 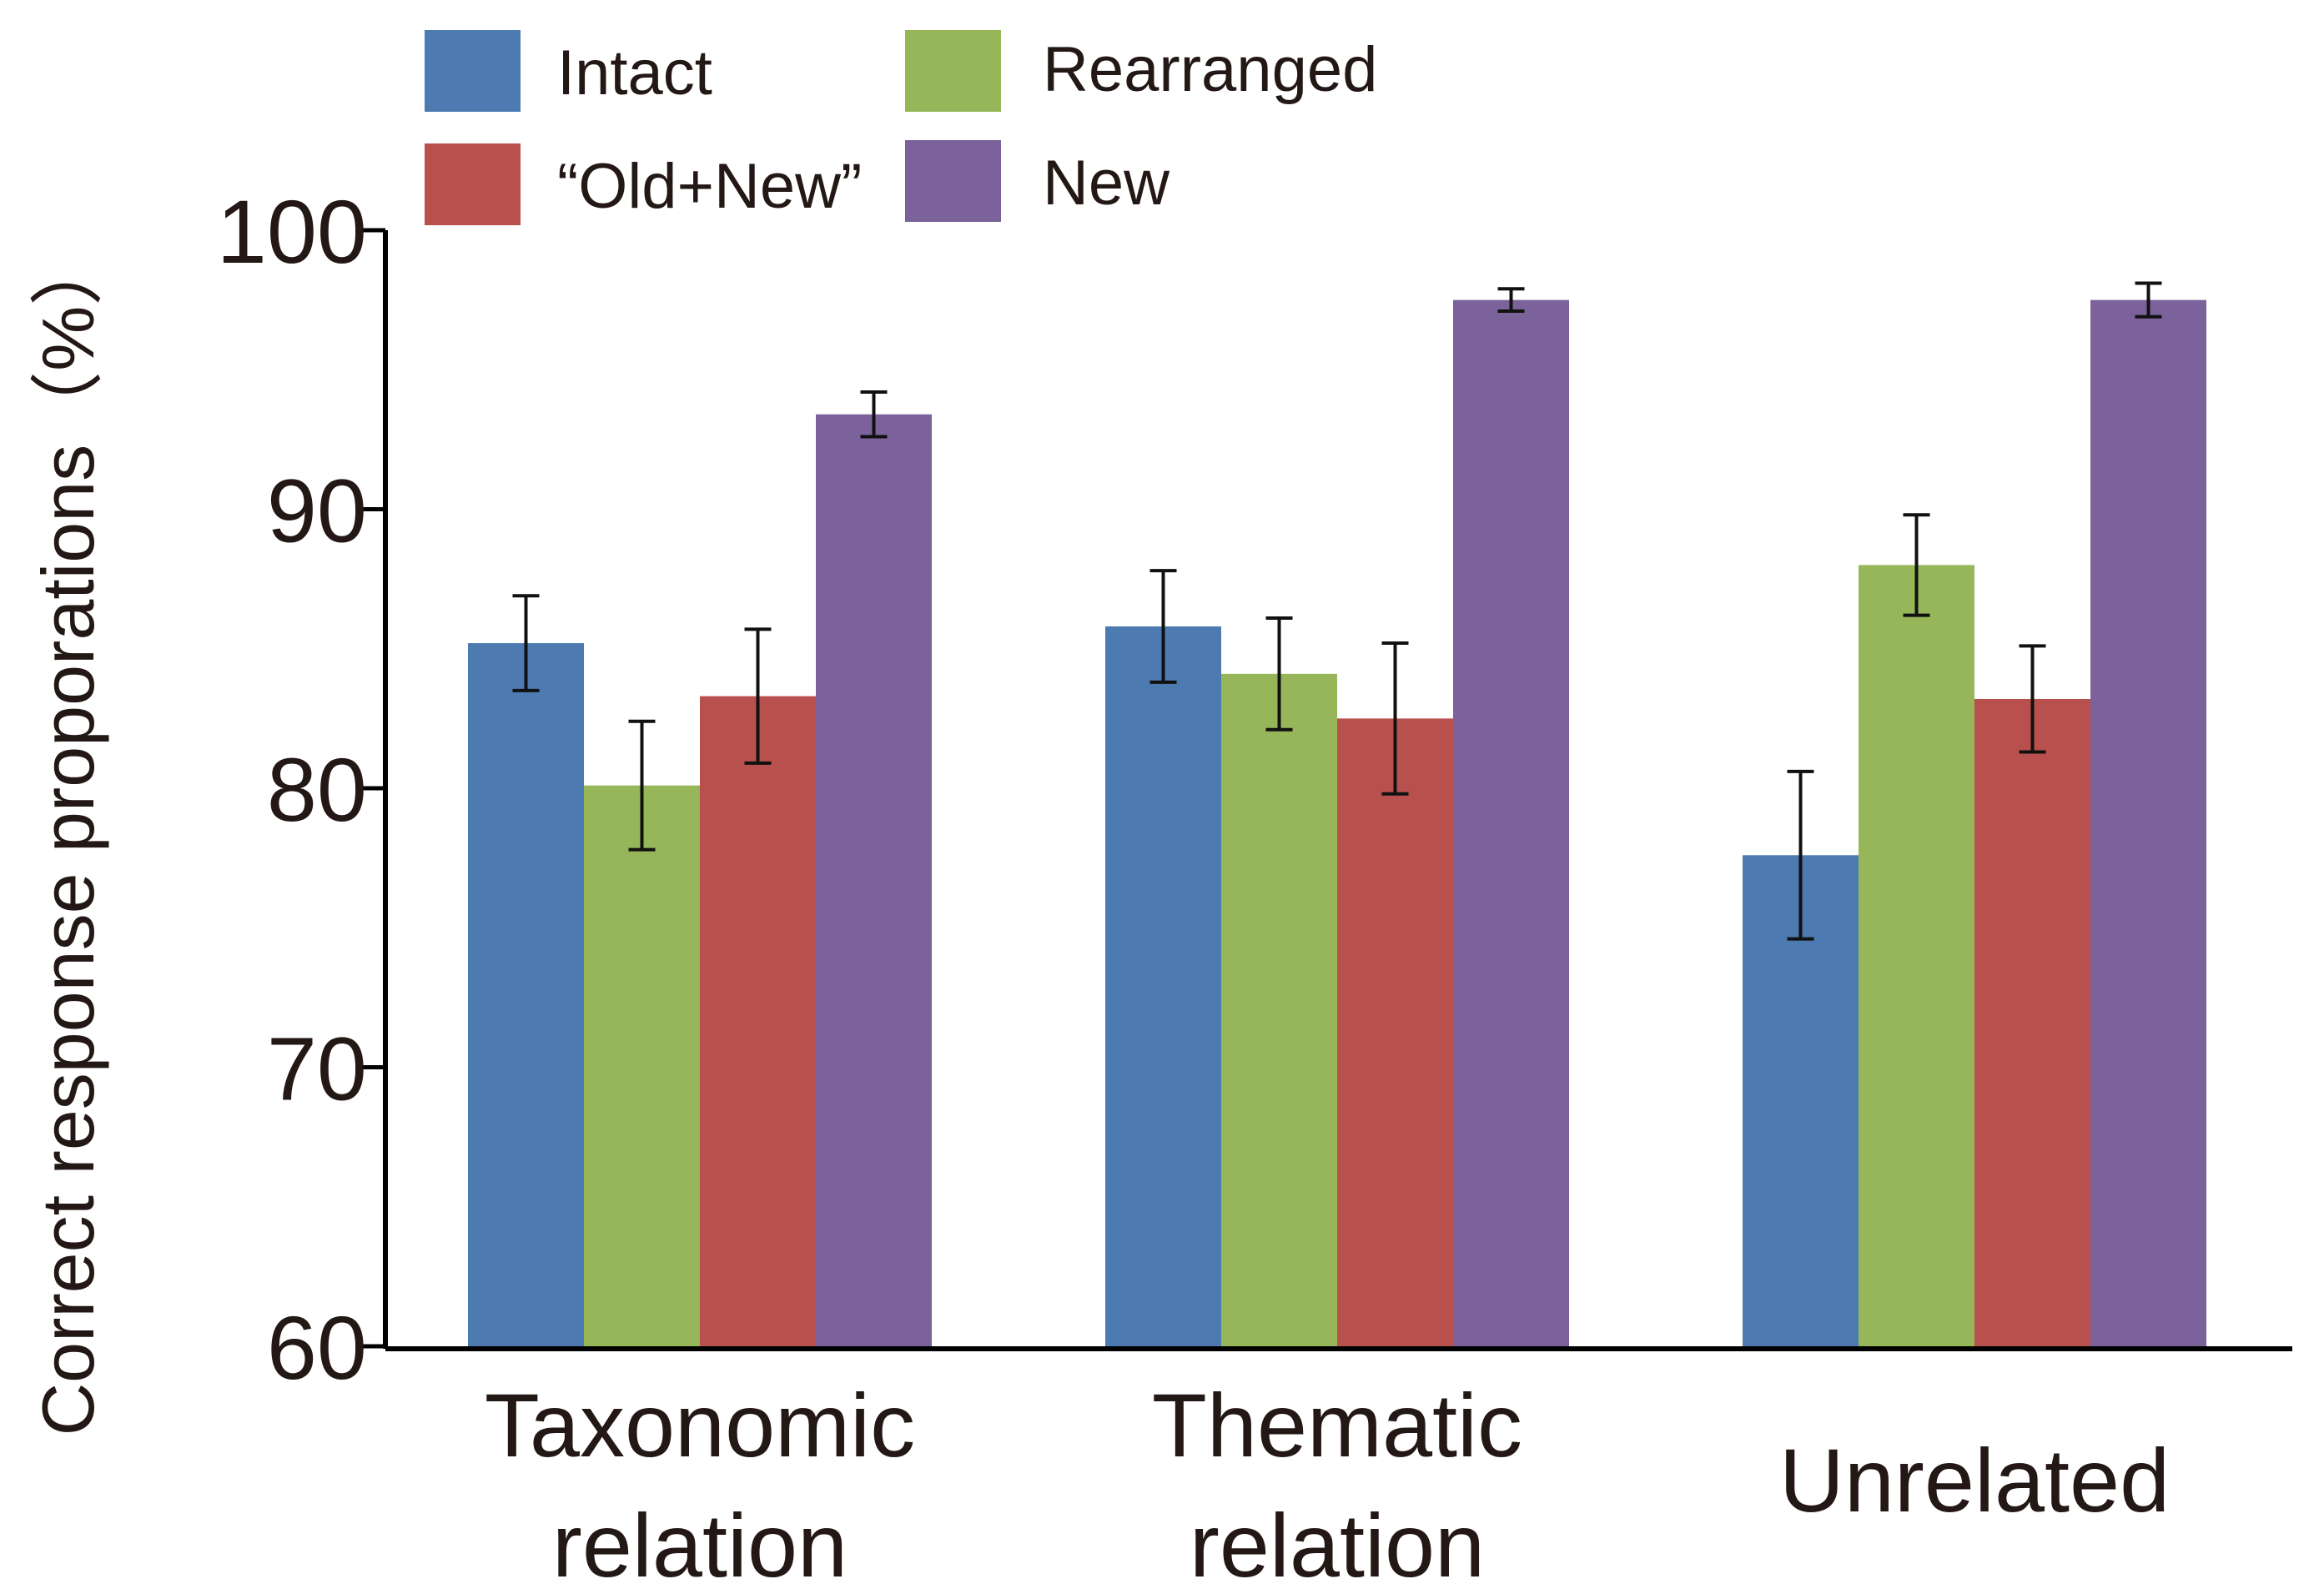 I want to click on legend-label: Intact, so click(x=634, y=73).